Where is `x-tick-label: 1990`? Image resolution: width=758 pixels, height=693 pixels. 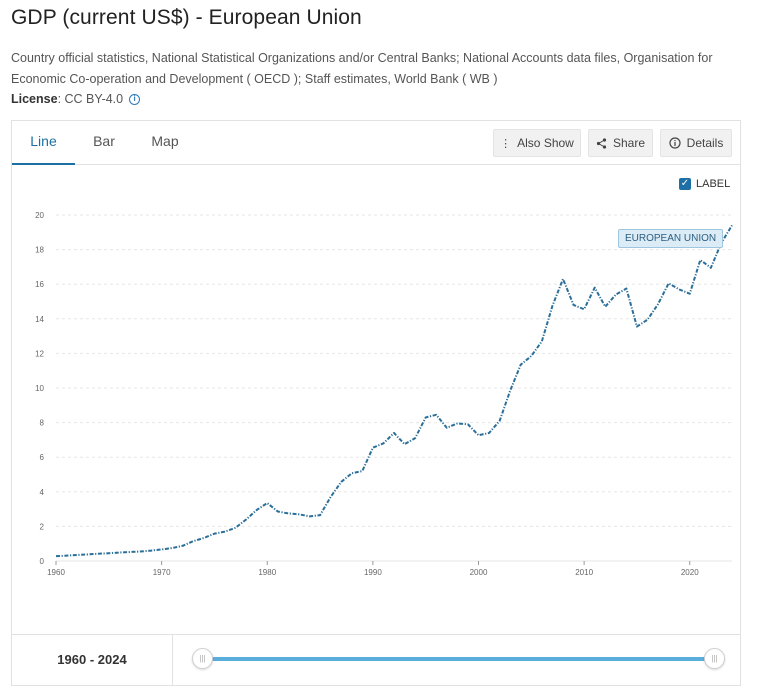
x-tick-label: 1990 is located at coordinates (373, 572).